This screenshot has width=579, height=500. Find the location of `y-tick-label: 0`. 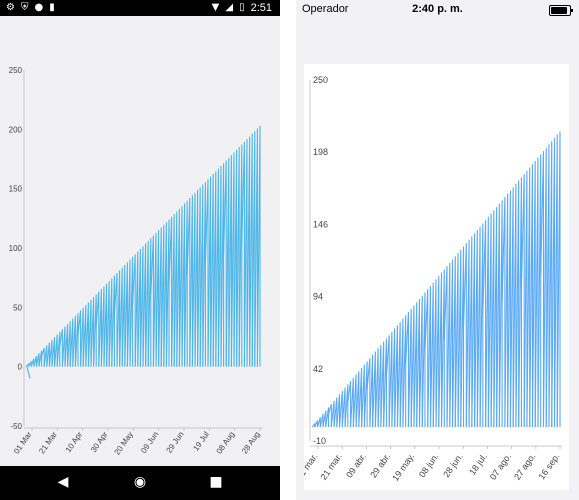

y-tick-label: 0 is located at coordinates (20, 367).